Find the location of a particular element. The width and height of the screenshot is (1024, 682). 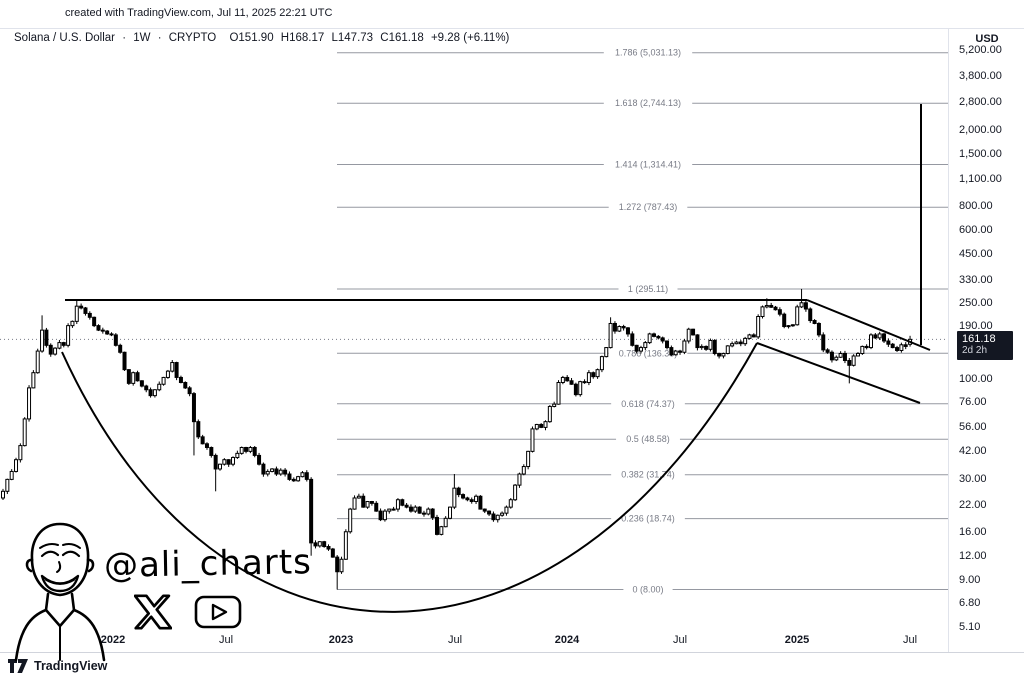

time-tick: 2024 is located at coordinates (567, 640).